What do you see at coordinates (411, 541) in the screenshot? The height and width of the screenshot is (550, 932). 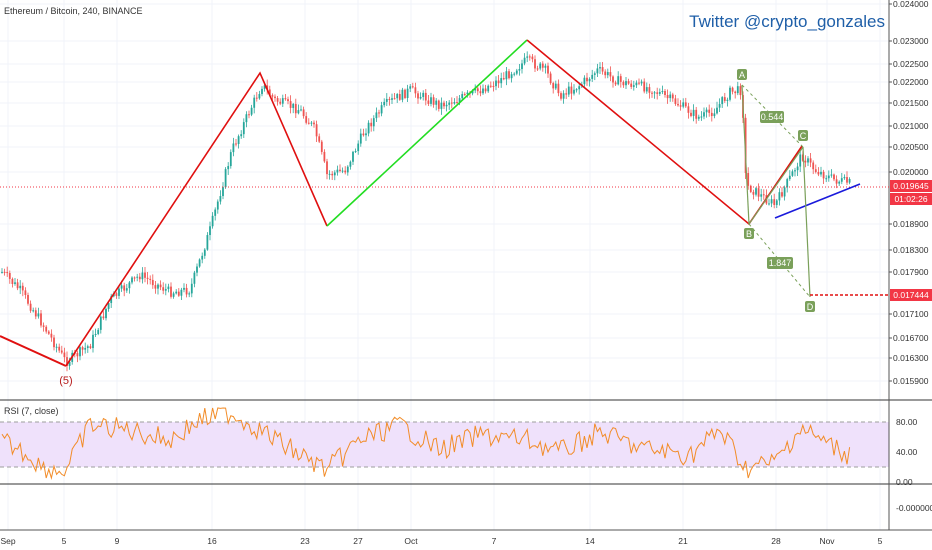 I see `time-tick-label: Oct` at bounding box center [411, 541].